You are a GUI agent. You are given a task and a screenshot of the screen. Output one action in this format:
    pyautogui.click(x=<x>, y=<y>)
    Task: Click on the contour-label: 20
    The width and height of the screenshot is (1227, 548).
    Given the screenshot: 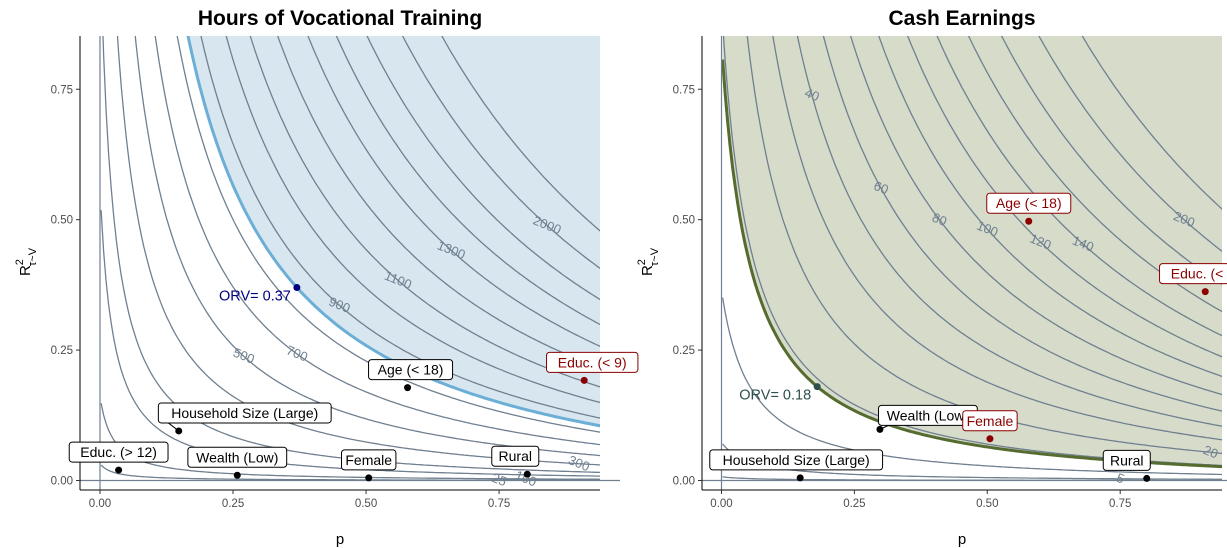 What is the action you would take?
    pyautogui.click(x=1210, y=451)
    